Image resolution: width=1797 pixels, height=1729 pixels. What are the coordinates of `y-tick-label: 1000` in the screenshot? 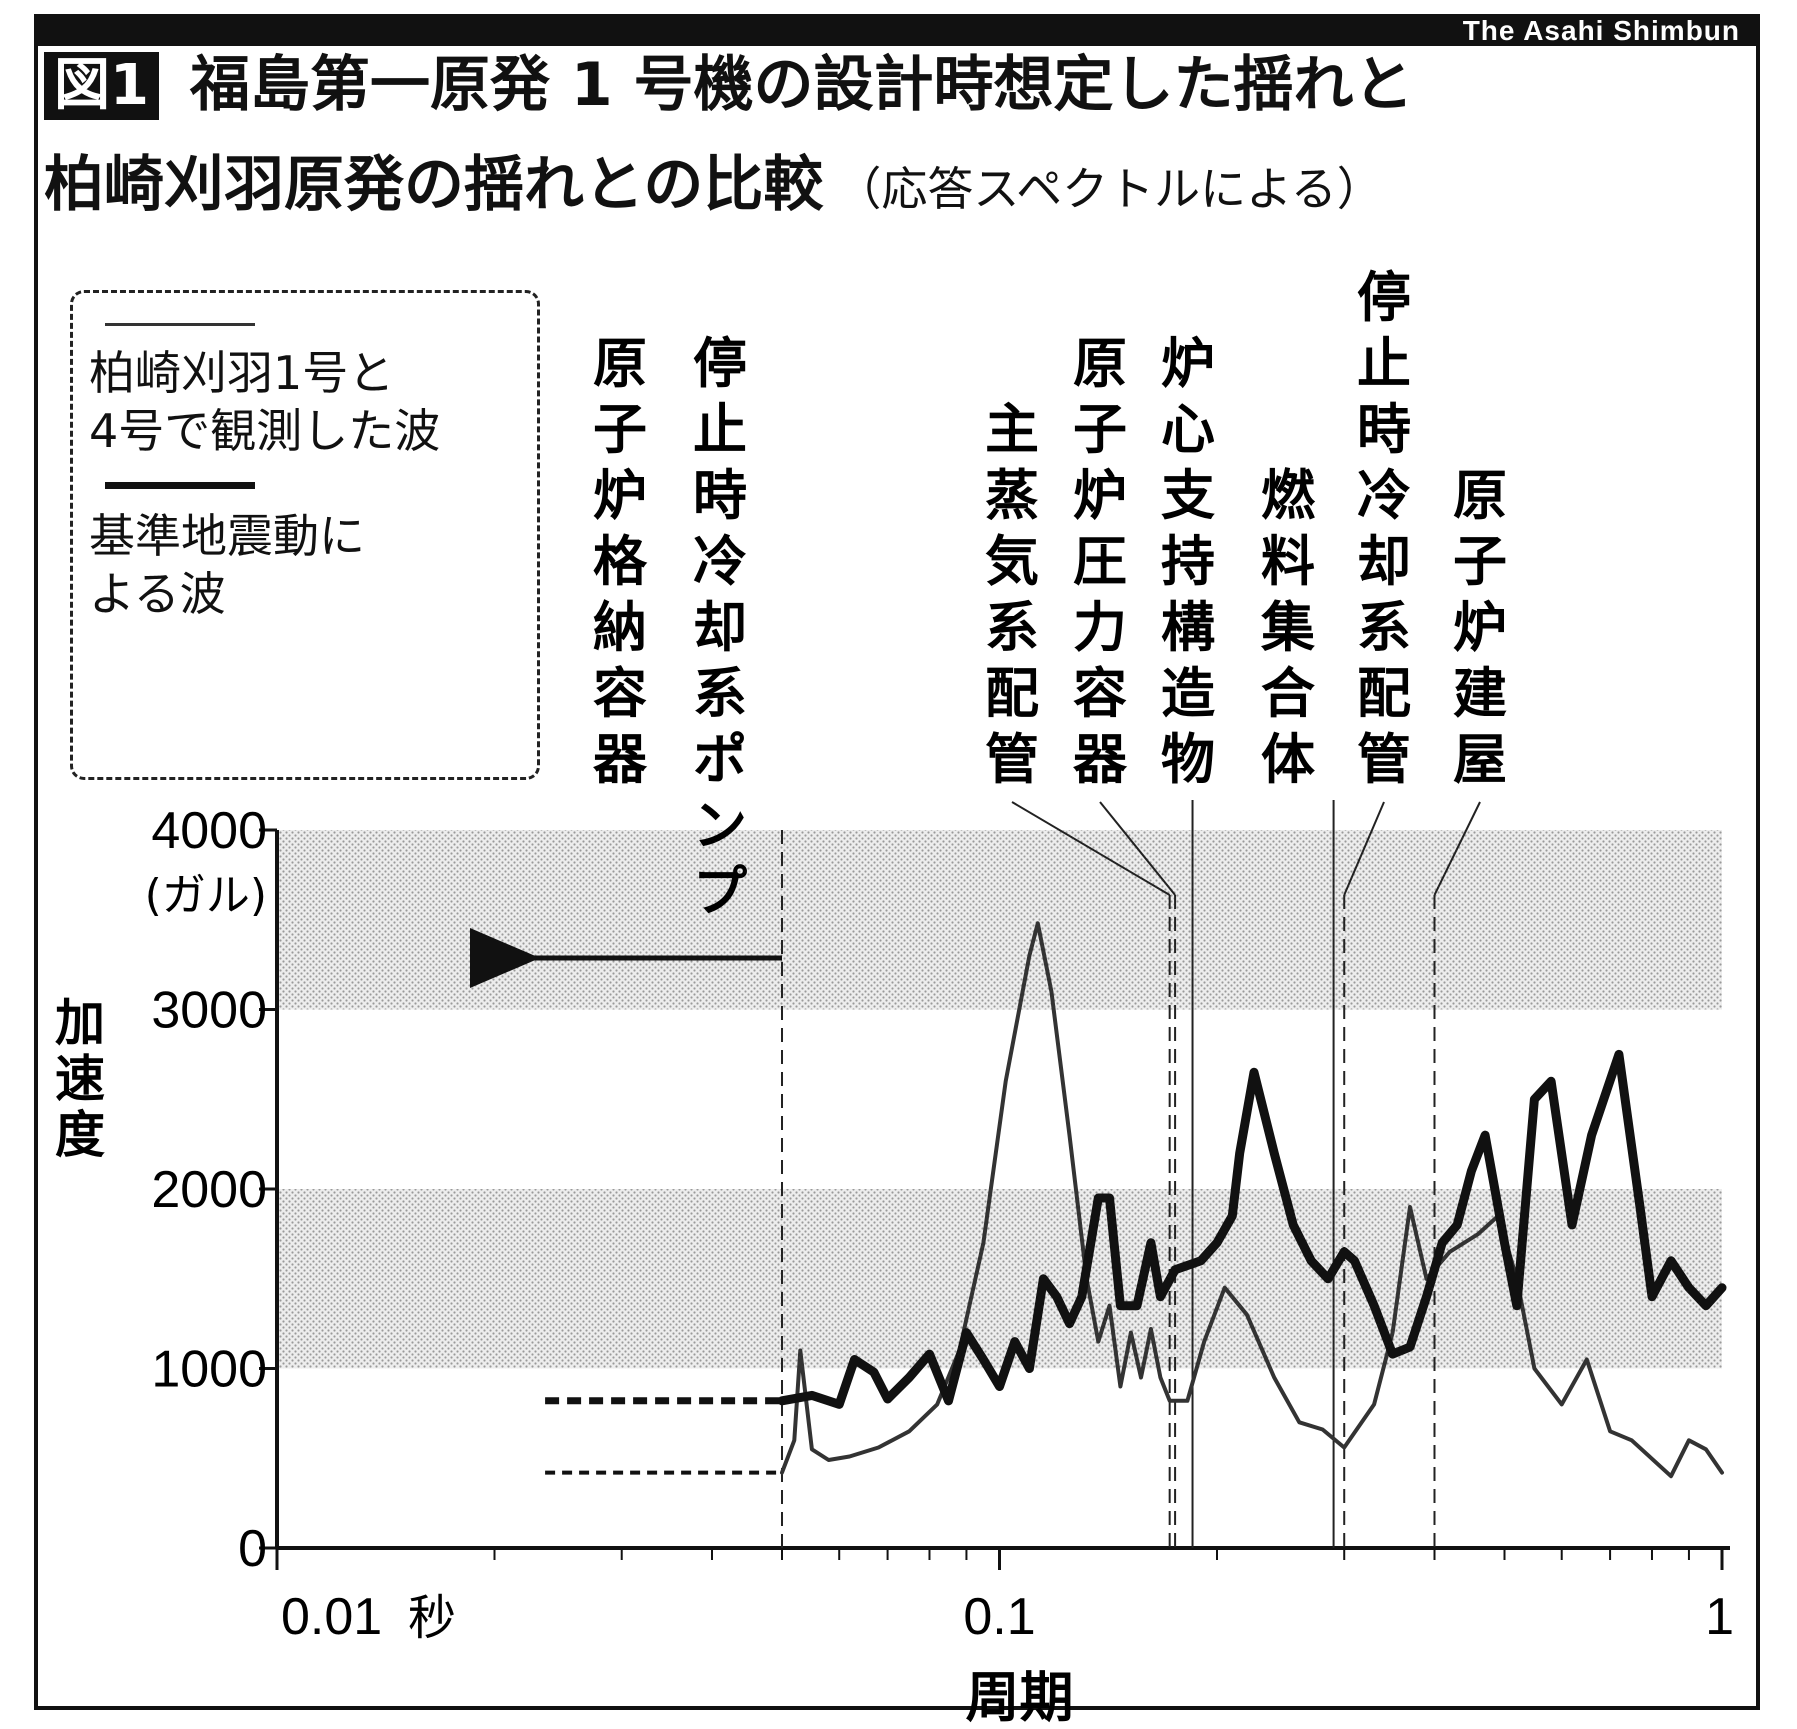 It's located at (209, 1370).